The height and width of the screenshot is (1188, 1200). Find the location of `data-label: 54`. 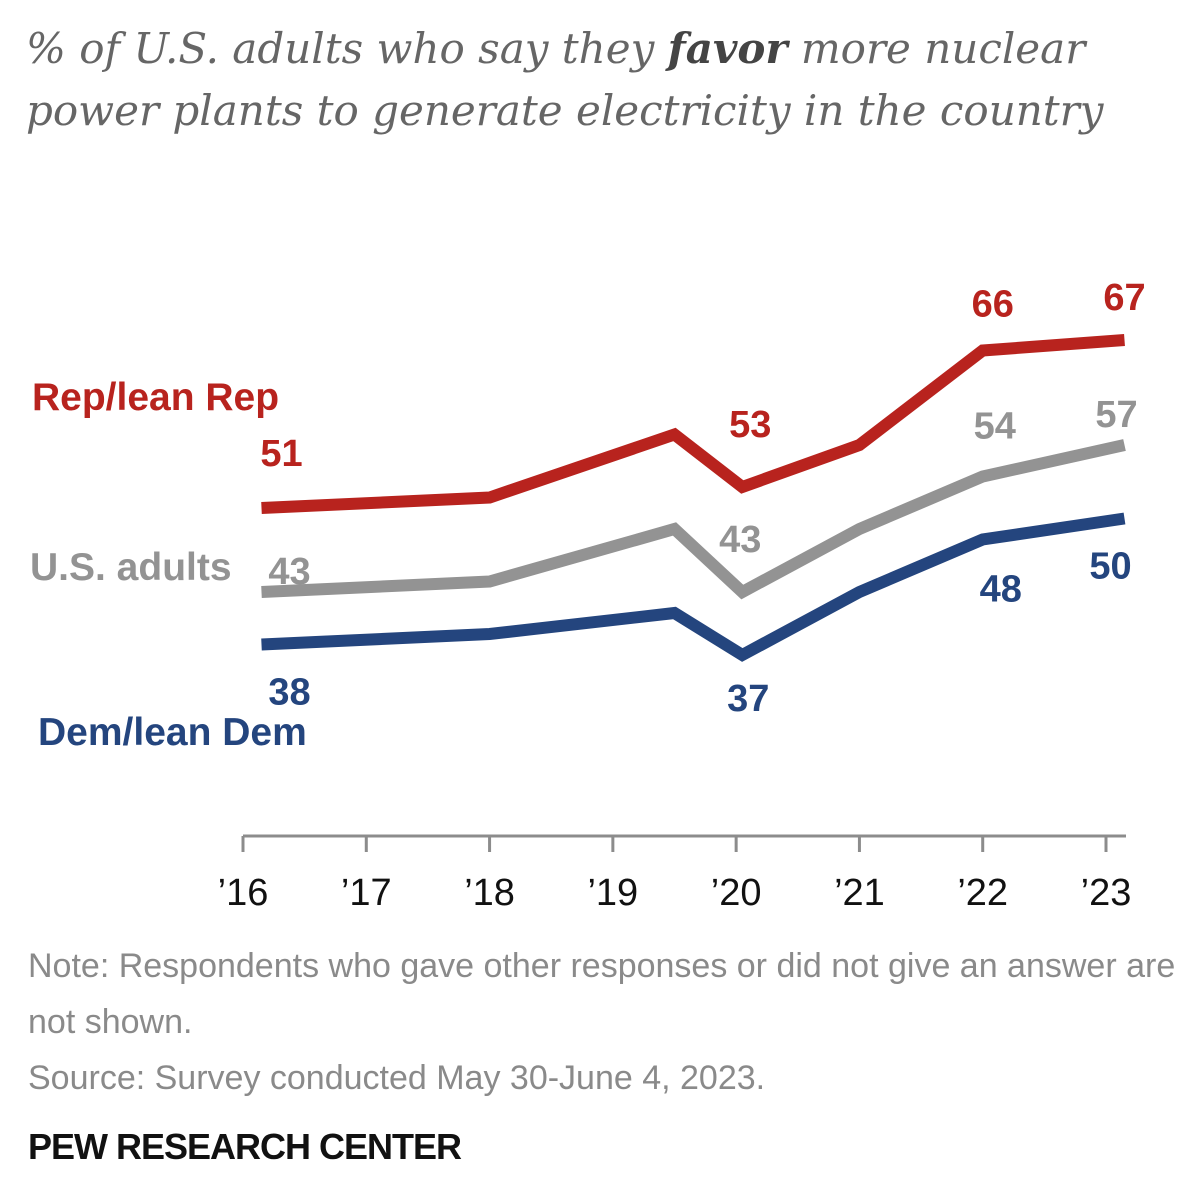

data-label: 54 is located at coordinates (995, 427).